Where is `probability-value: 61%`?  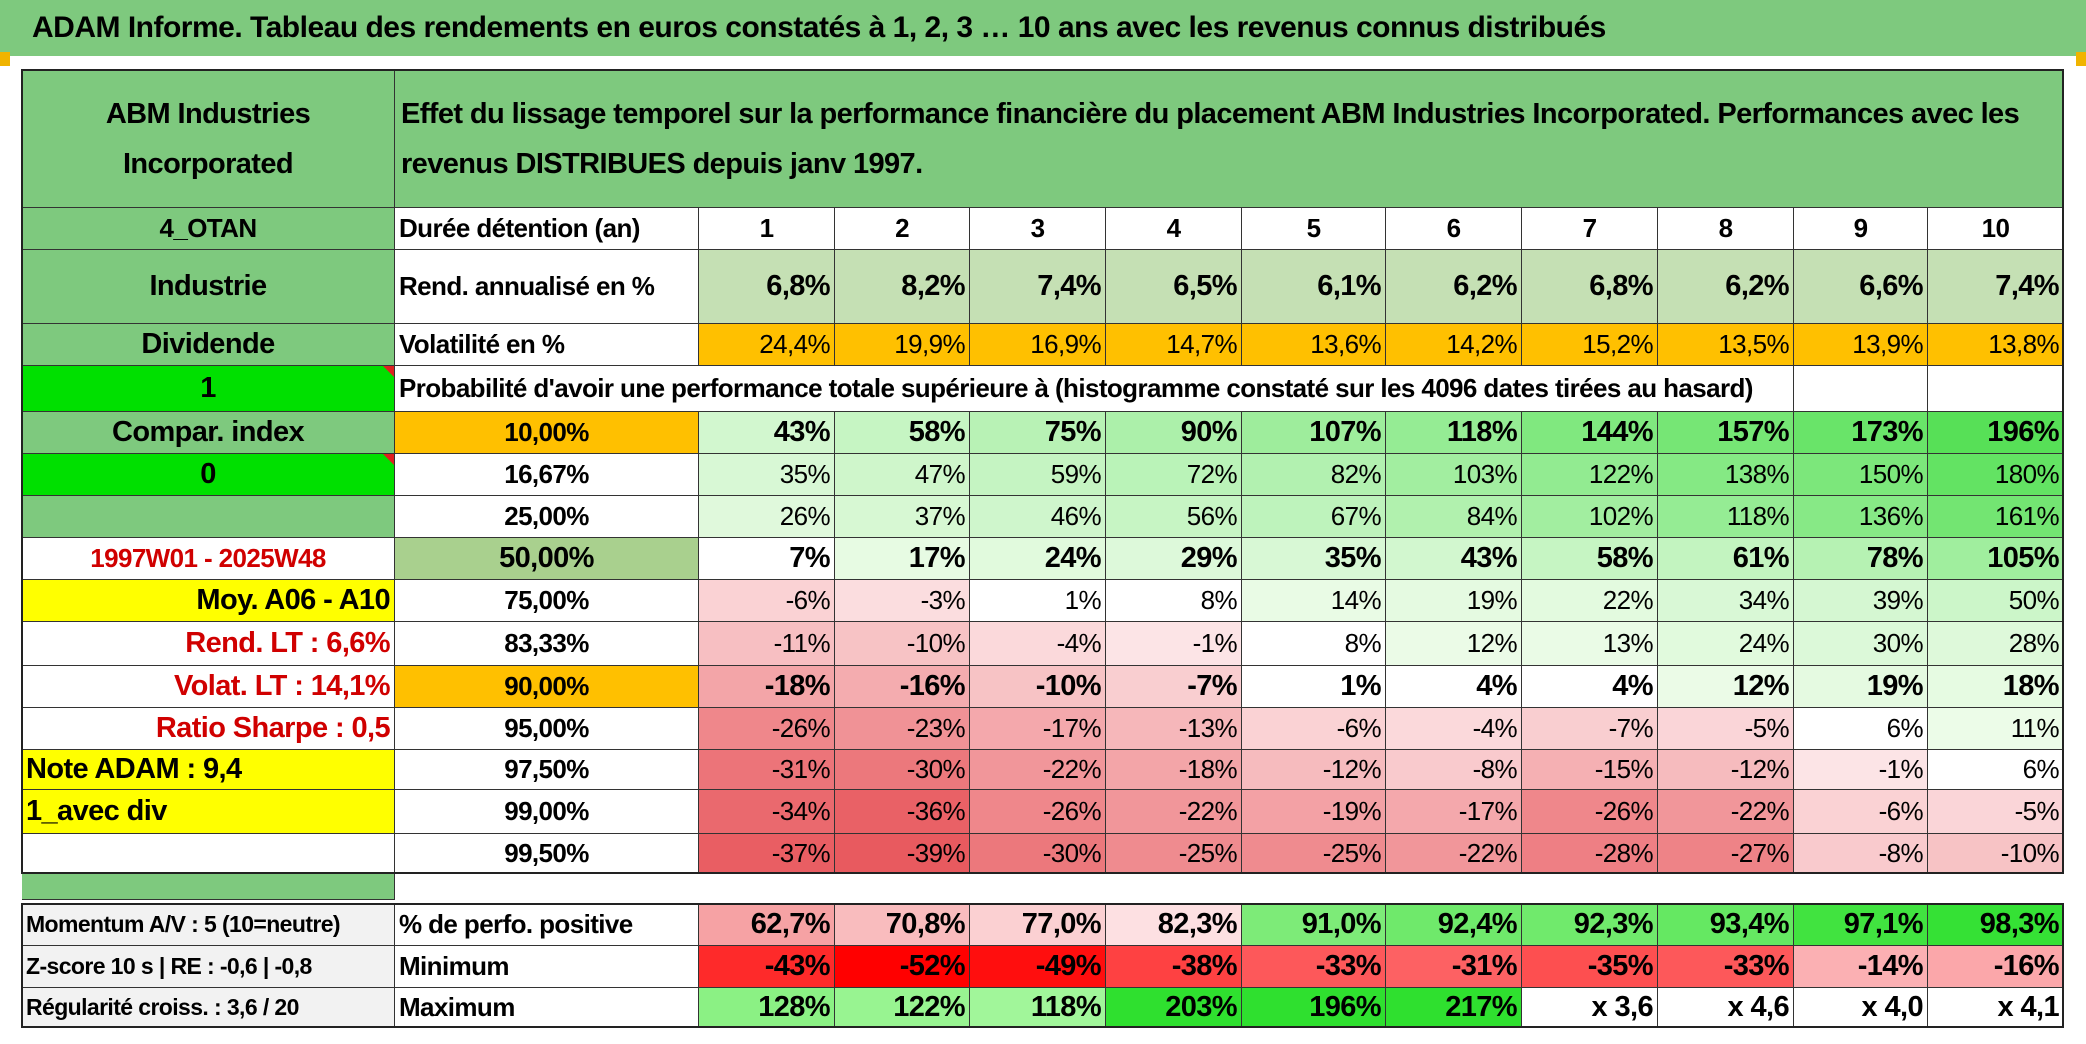
probability-value: 61% is located at coordinates (1726, 559).